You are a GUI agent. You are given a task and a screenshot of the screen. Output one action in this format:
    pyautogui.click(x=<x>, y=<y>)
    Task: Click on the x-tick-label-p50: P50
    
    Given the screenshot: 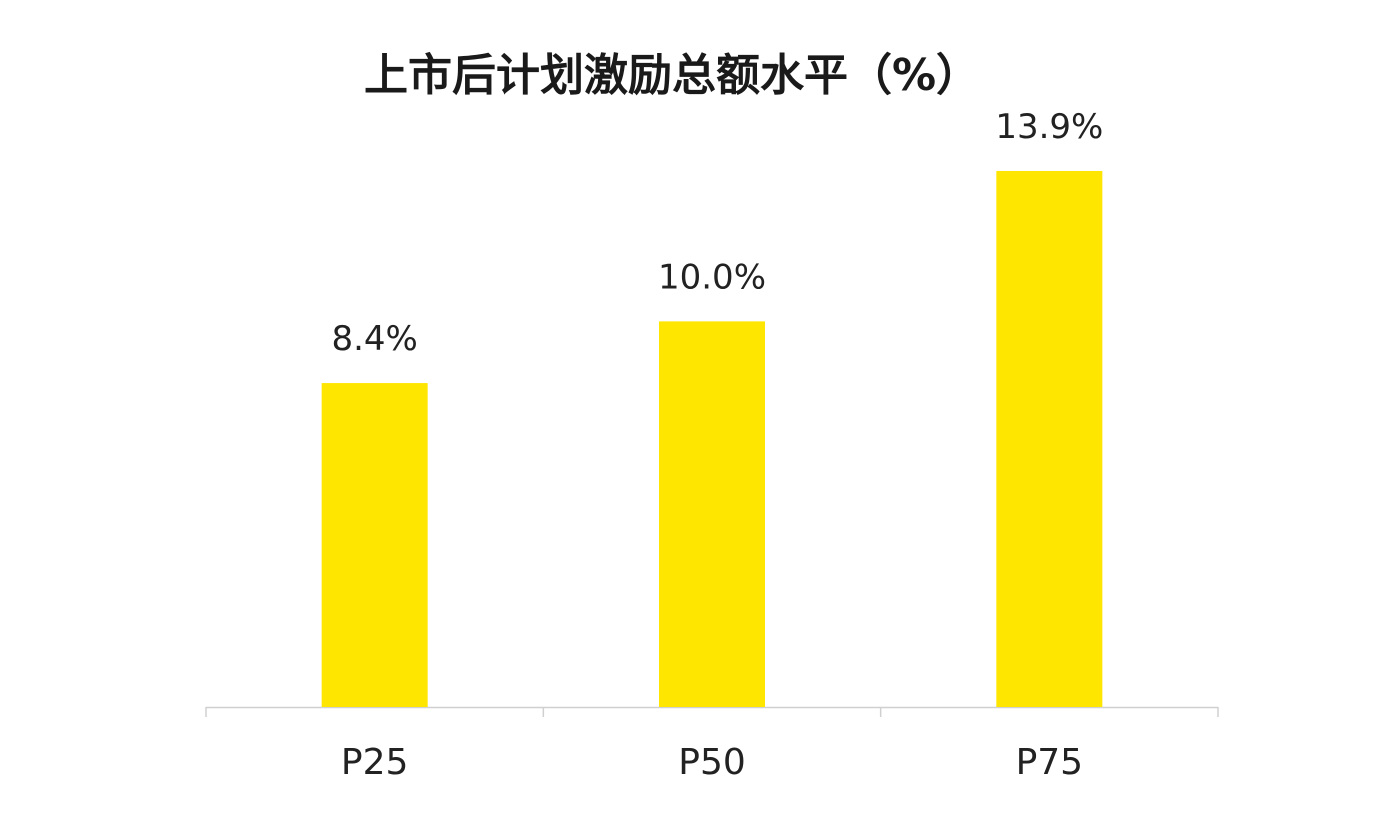 What is the action you would take?
    pyautogui.click(x=712, y=762)
    